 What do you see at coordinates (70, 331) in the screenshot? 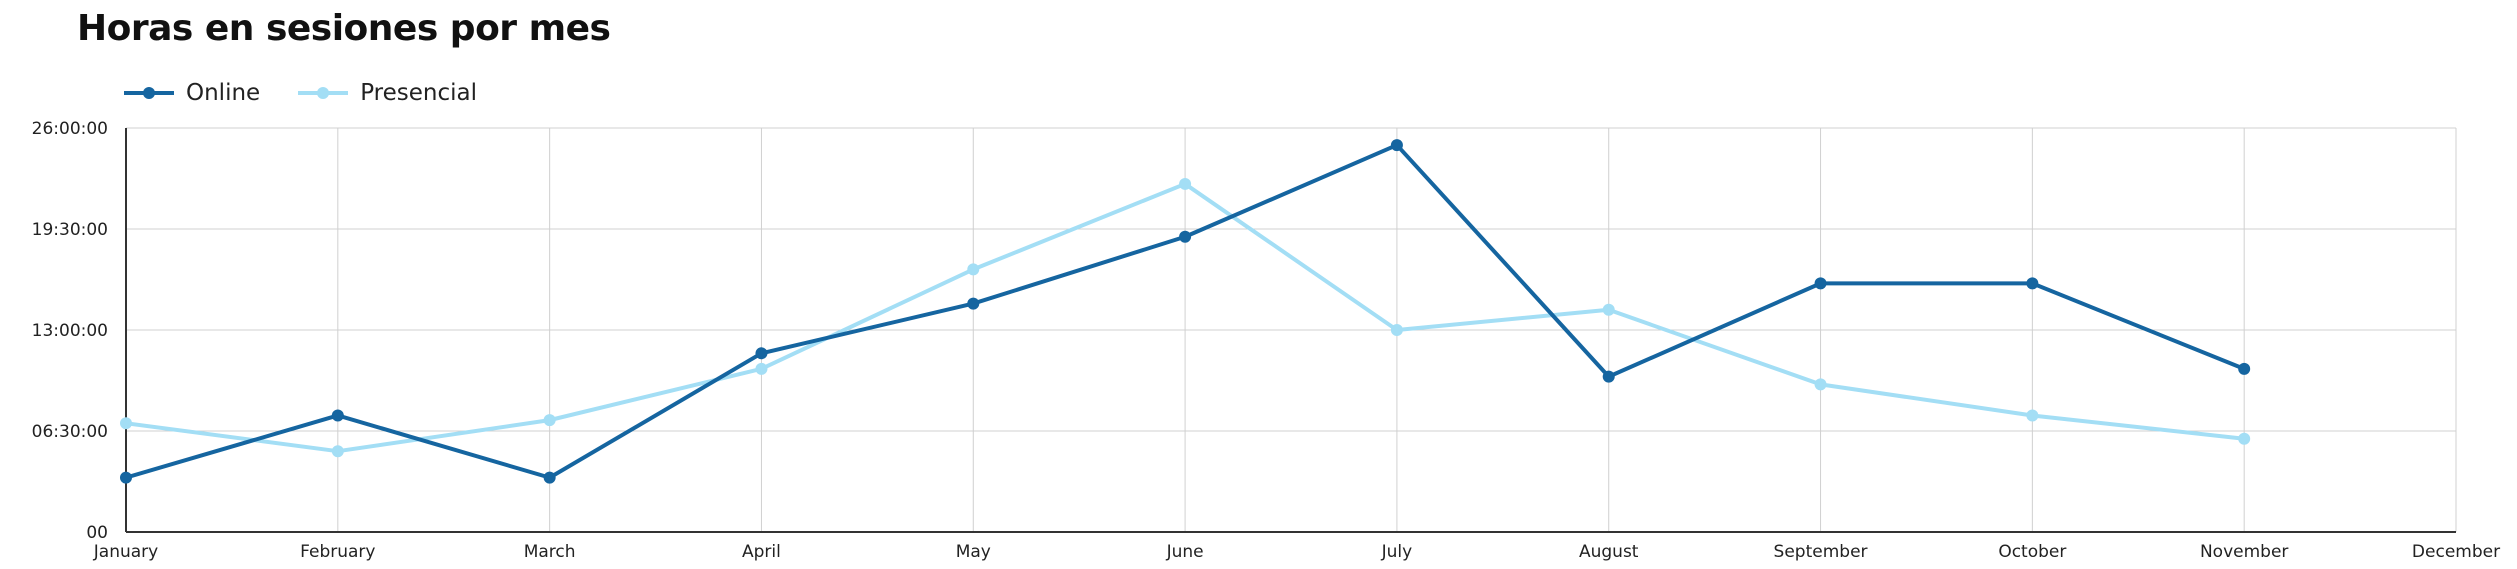
I see `y-tick-label: 13:00:00` at bounding box center [70, 331].